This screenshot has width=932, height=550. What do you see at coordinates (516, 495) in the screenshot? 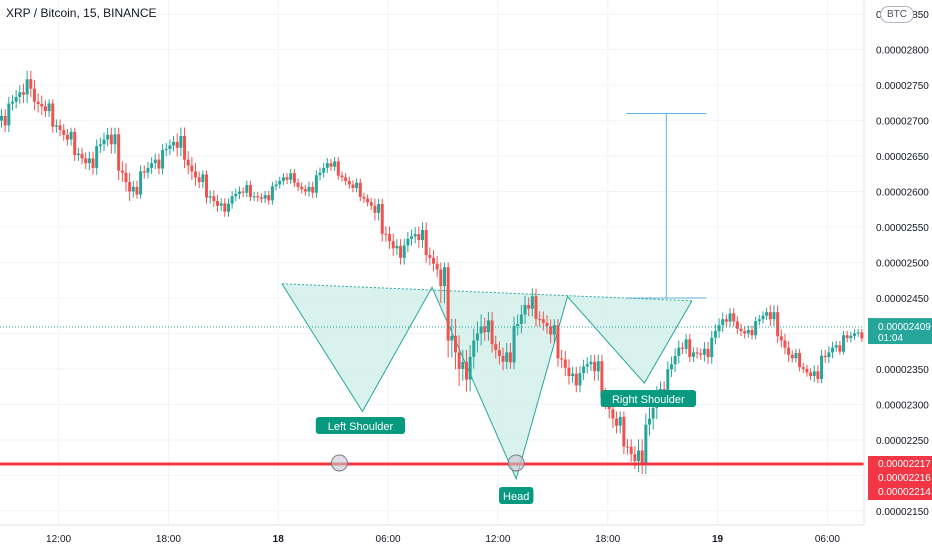
I see `head-label-bg` at bounding box center [516, 495].